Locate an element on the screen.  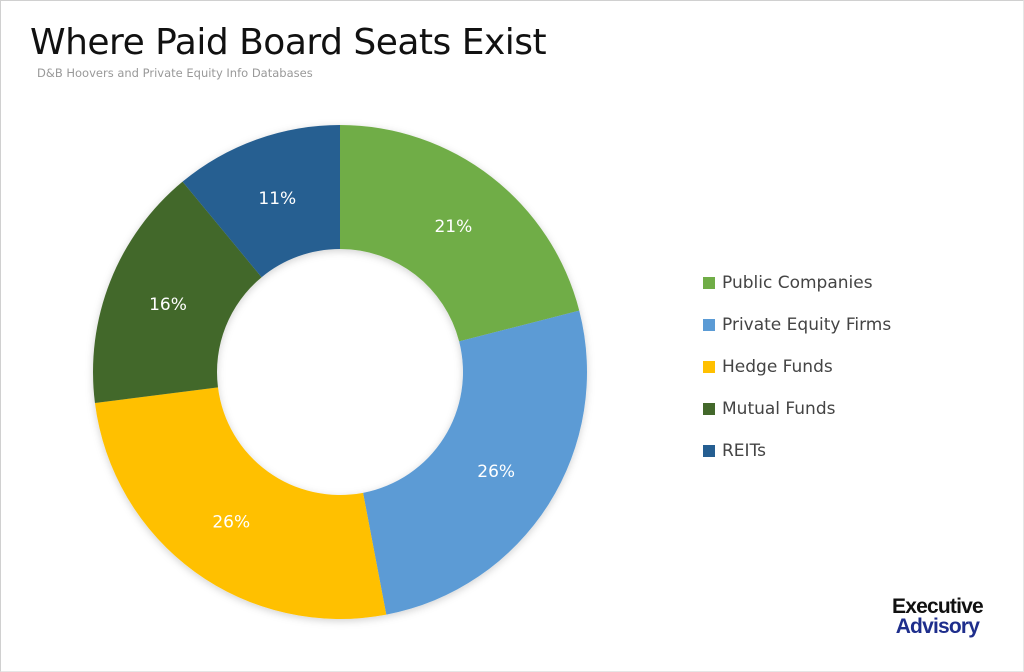
logo-line-1: Executive is located at coordinates (938, 606).